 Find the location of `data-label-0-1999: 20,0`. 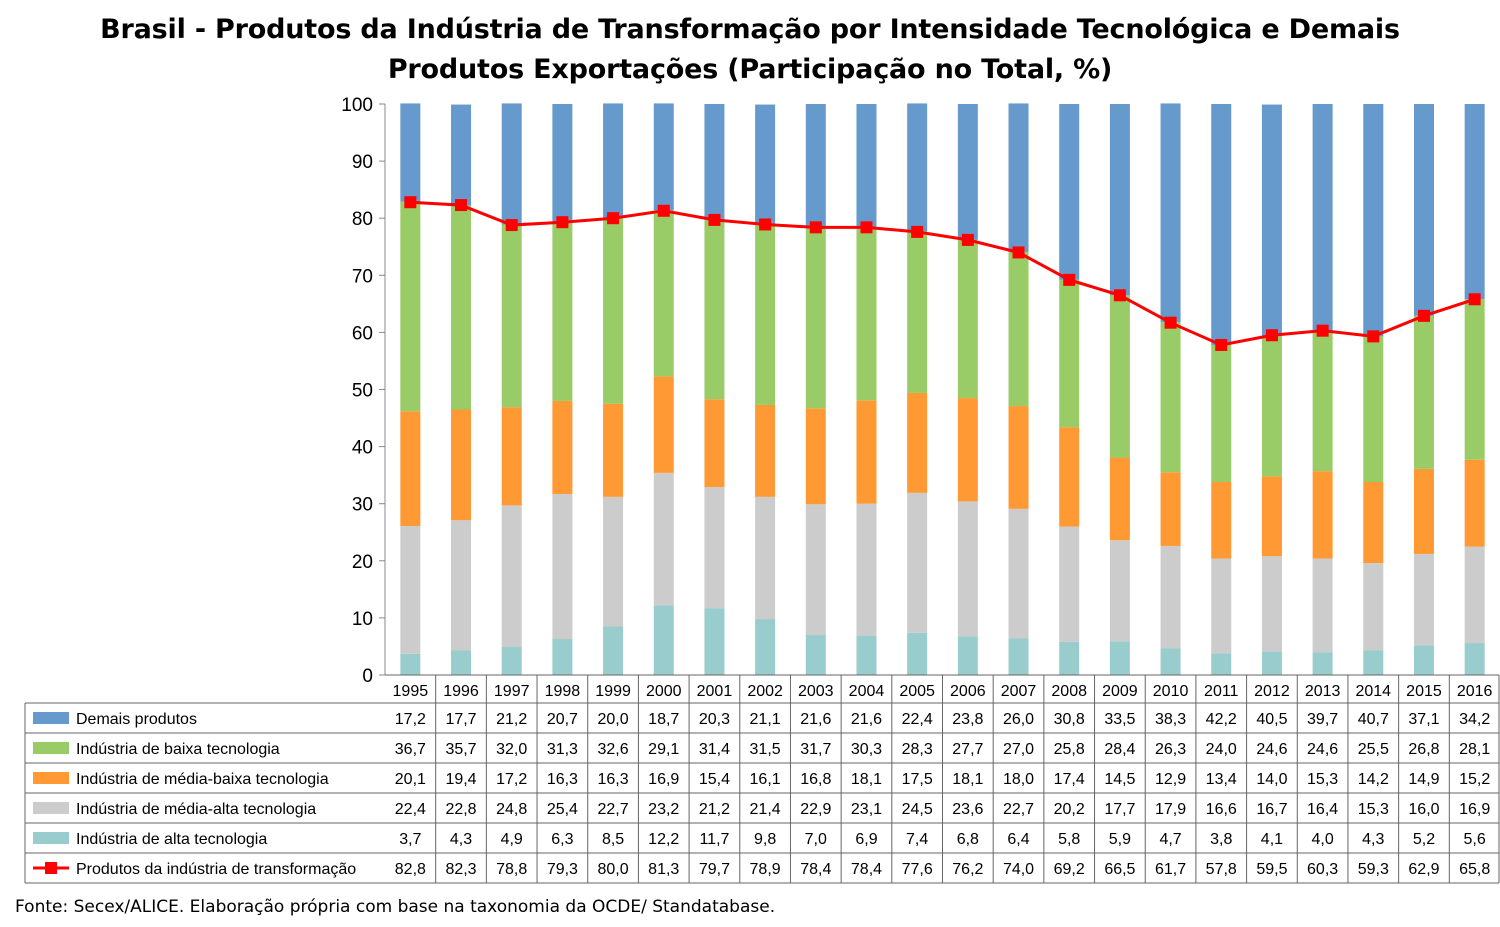

data-label-0-1999: 20,0 is located at coordinates (612, 719).